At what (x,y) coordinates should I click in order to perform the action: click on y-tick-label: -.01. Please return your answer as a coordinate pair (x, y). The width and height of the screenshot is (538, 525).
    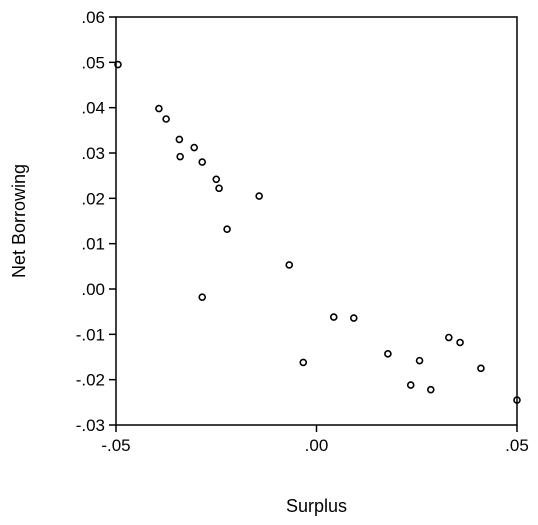
    Looking at the image, I should click on (90, 334).